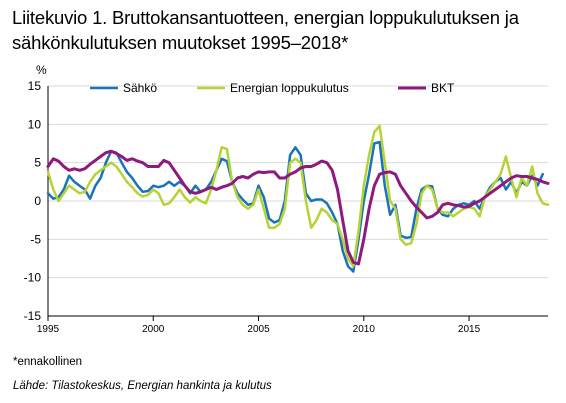 This screenshot has height=403, width=566. Describe the element at coordinates (289, 88) in the screenshot. I see `legend-label: Energian loppukulutus` at that location.